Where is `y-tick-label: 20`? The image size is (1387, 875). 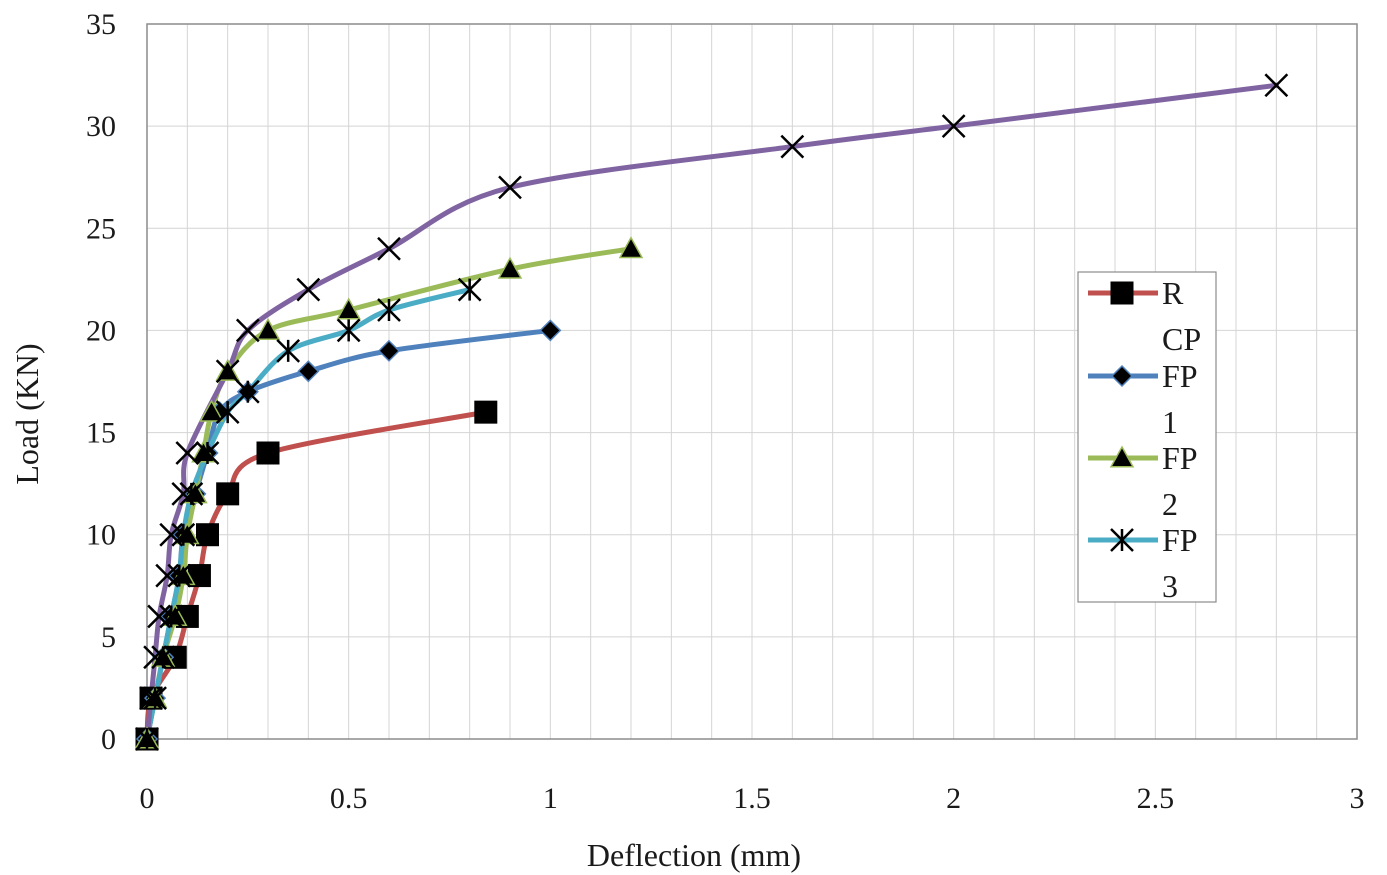 y-tick-label: 20 is located at coordinates (101, 330).